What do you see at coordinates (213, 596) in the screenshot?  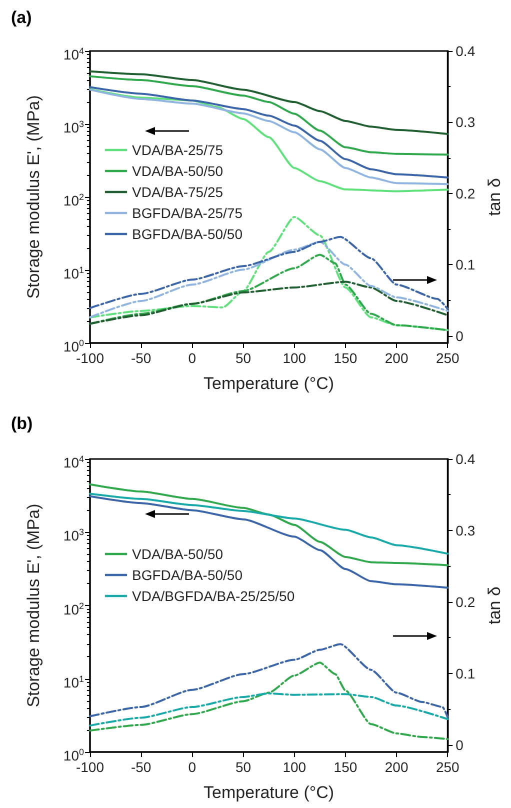 I see `legend-label: VDA/BGFDA/BA-25/25/50` at bounding box center [213, 596].